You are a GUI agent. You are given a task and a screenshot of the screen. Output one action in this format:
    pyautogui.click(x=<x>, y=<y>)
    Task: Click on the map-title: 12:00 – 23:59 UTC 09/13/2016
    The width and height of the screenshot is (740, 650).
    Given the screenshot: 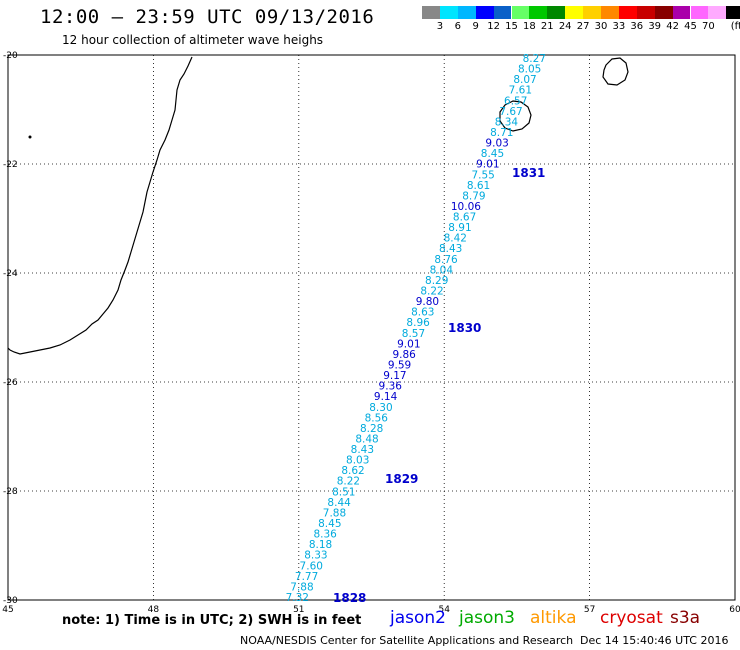 What is the action you would take?
    pyautogui.click(x=207, y=17)
    